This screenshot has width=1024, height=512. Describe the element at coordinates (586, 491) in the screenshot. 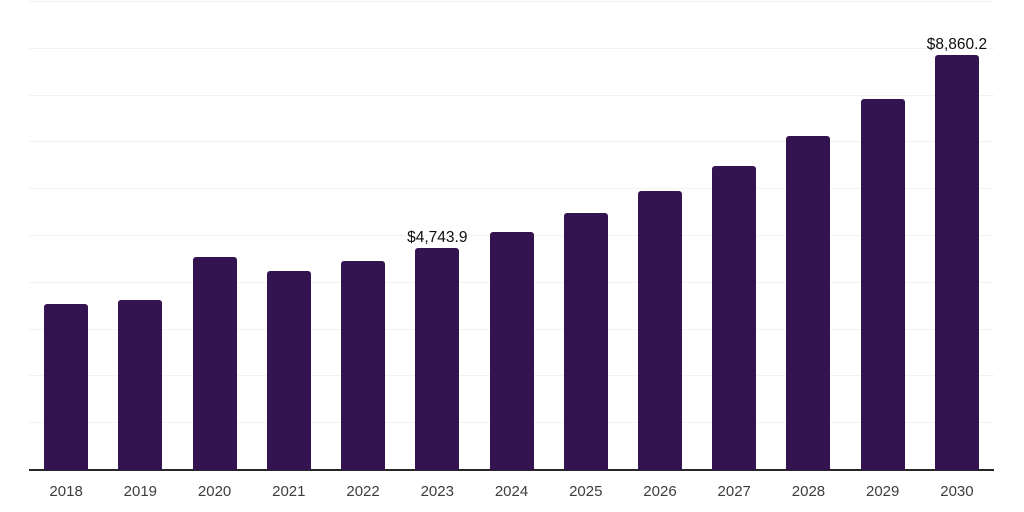

I see `x-tick-label-2025: 2025` at that location.